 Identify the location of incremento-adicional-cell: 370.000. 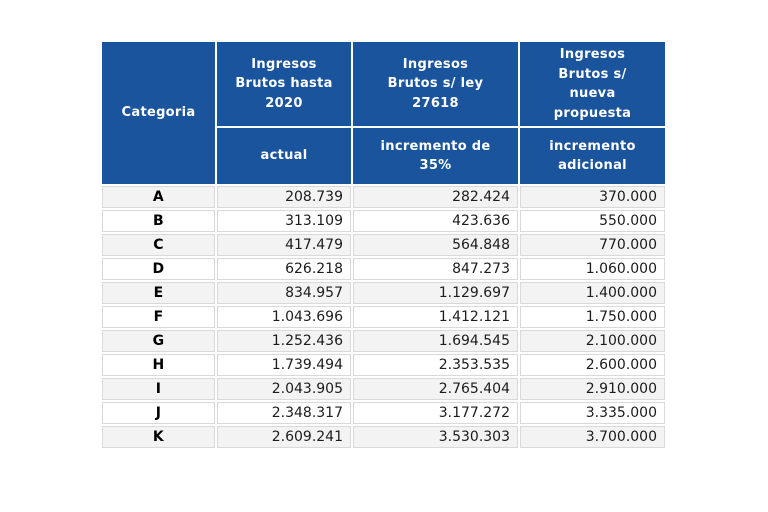
(592, 197).